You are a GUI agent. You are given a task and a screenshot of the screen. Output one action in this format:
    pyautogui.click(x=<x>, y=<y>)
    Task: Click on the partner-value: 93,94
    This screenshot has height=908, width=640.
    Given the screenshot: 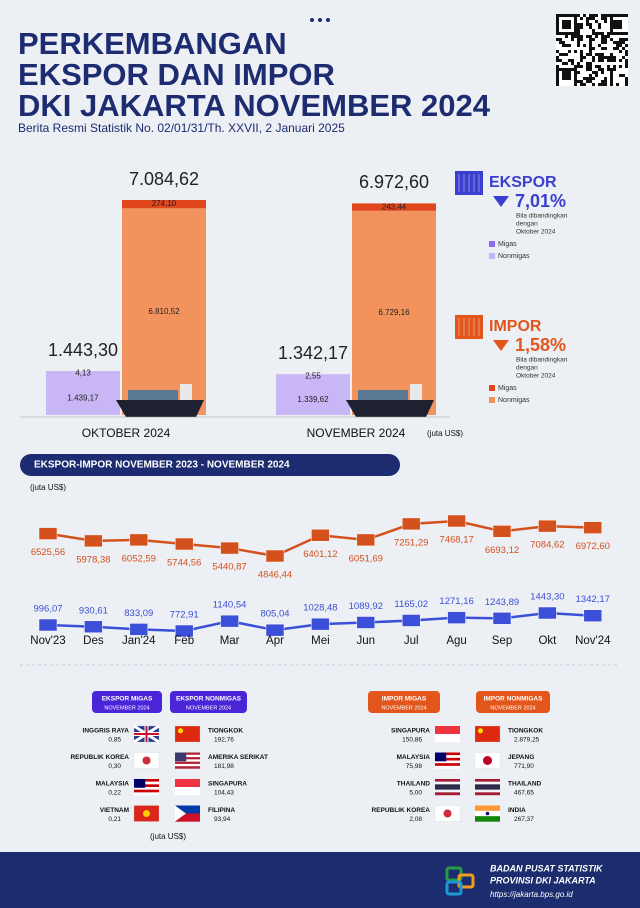 What is the action you would take?
    pyautogui.click(x=222, y=819)
    